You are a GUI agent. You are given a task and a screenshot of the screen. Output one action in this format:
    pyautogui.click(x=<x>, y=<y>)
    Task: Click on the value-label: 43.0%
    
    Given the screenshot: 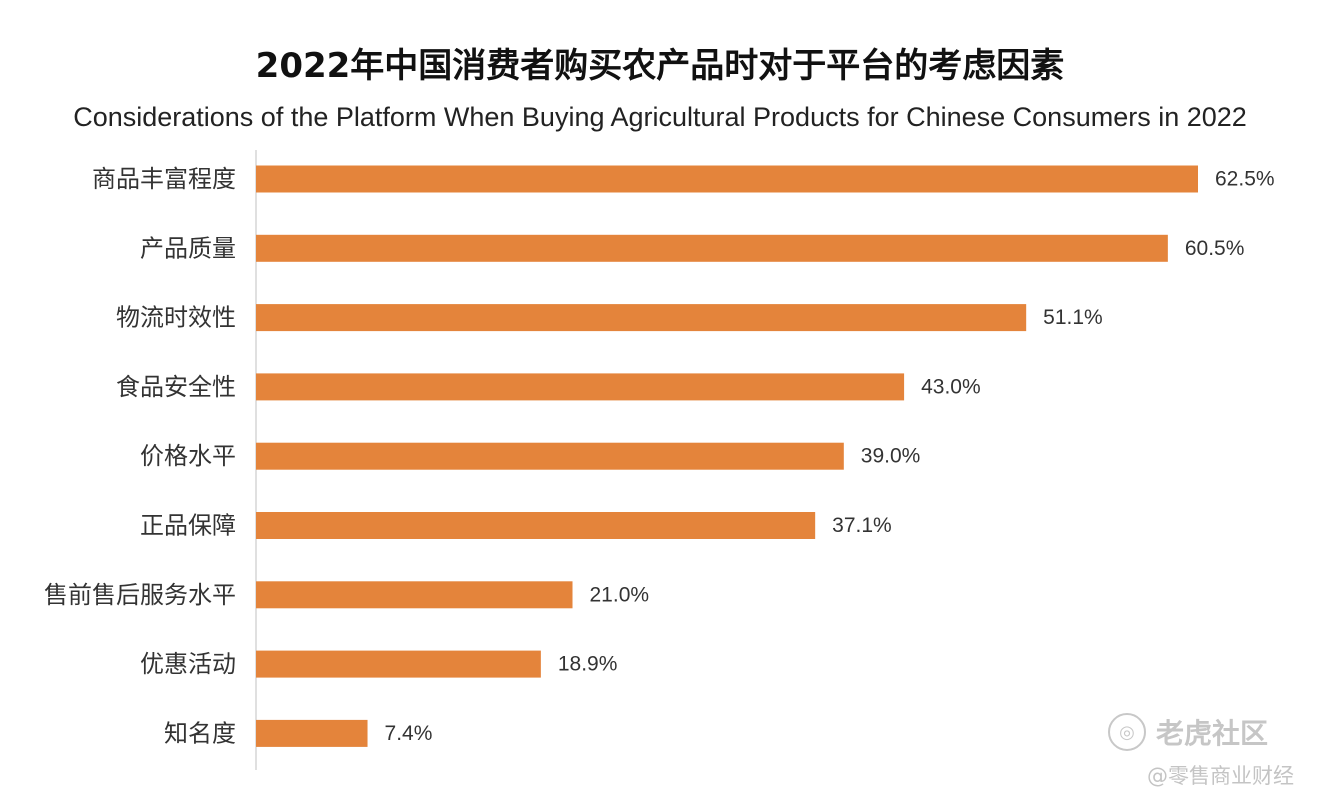 What is the action you would take?
    pyautogui.click(x=951, y=386)
    